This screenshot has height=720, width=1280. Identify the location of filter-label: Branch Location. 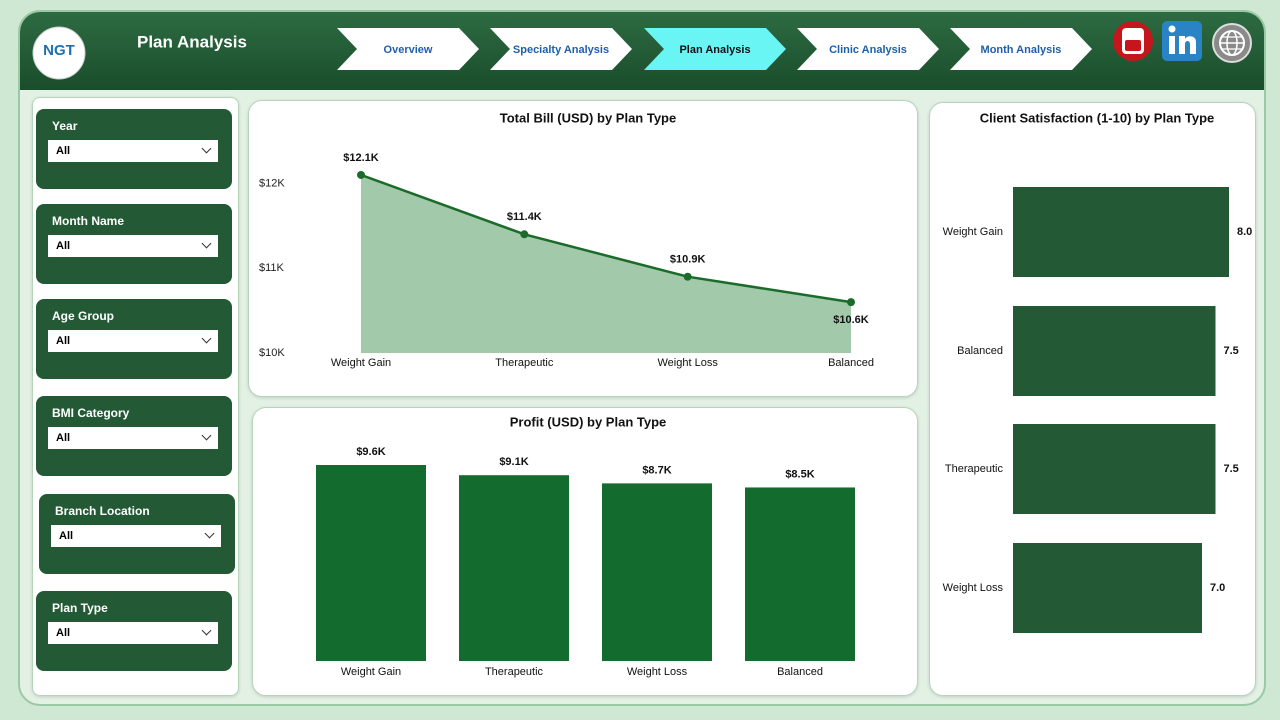
(102, 511).